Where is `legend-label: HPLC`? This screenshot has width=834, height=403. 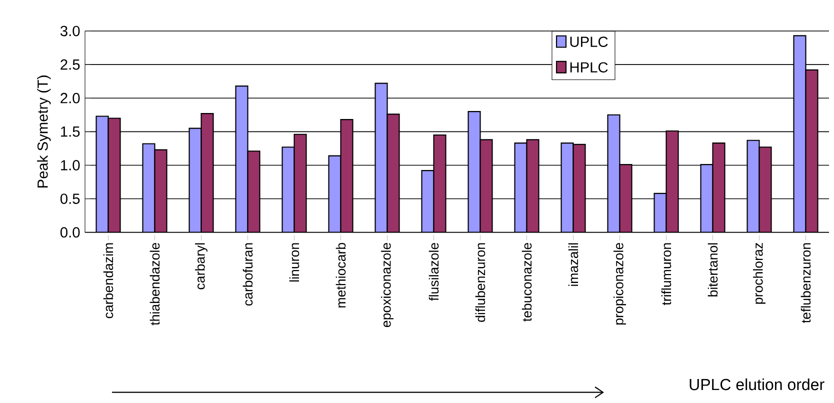 legend-label: HPLC is located at coordinates (589, 67).